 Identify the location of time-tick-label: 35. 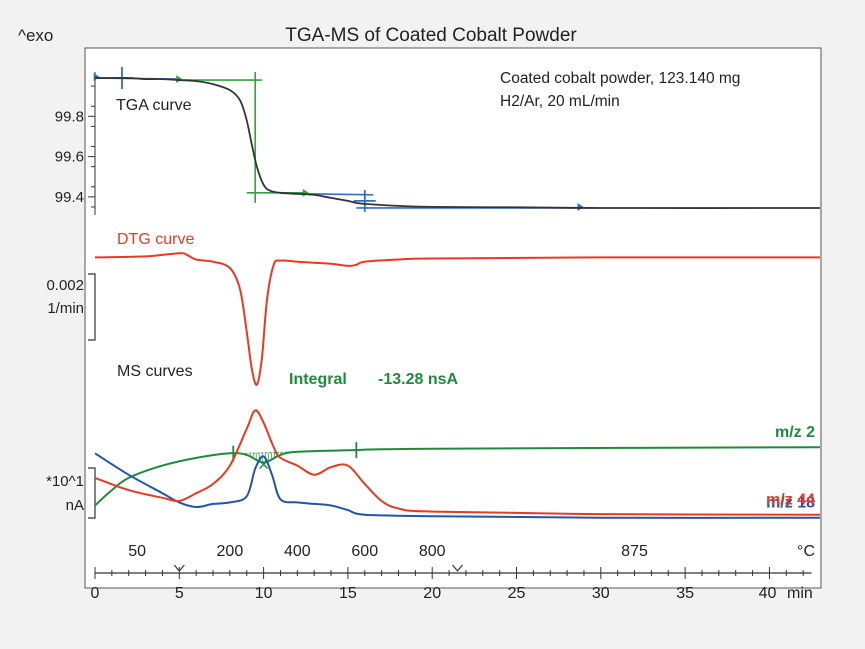
(685, 593).